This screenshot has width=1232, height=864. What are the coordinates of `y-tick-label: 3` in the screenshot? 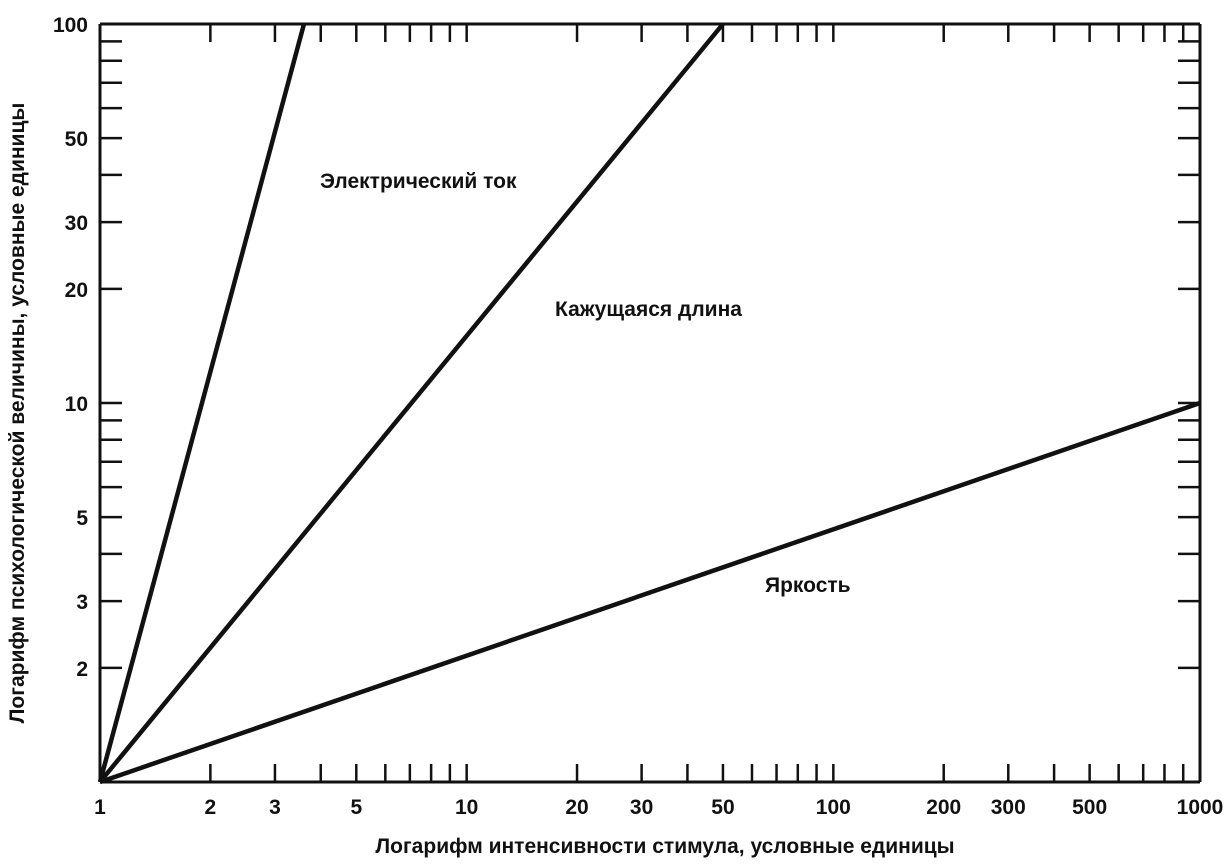 It's located at (82, 602).